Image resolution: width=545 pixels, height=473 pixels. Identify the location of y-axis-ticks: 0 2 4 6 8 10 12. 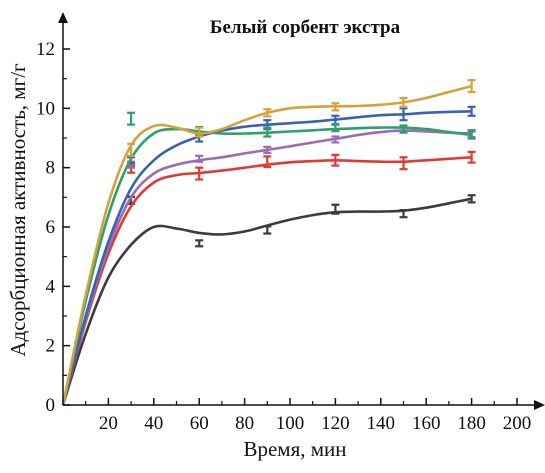
(53, 227).